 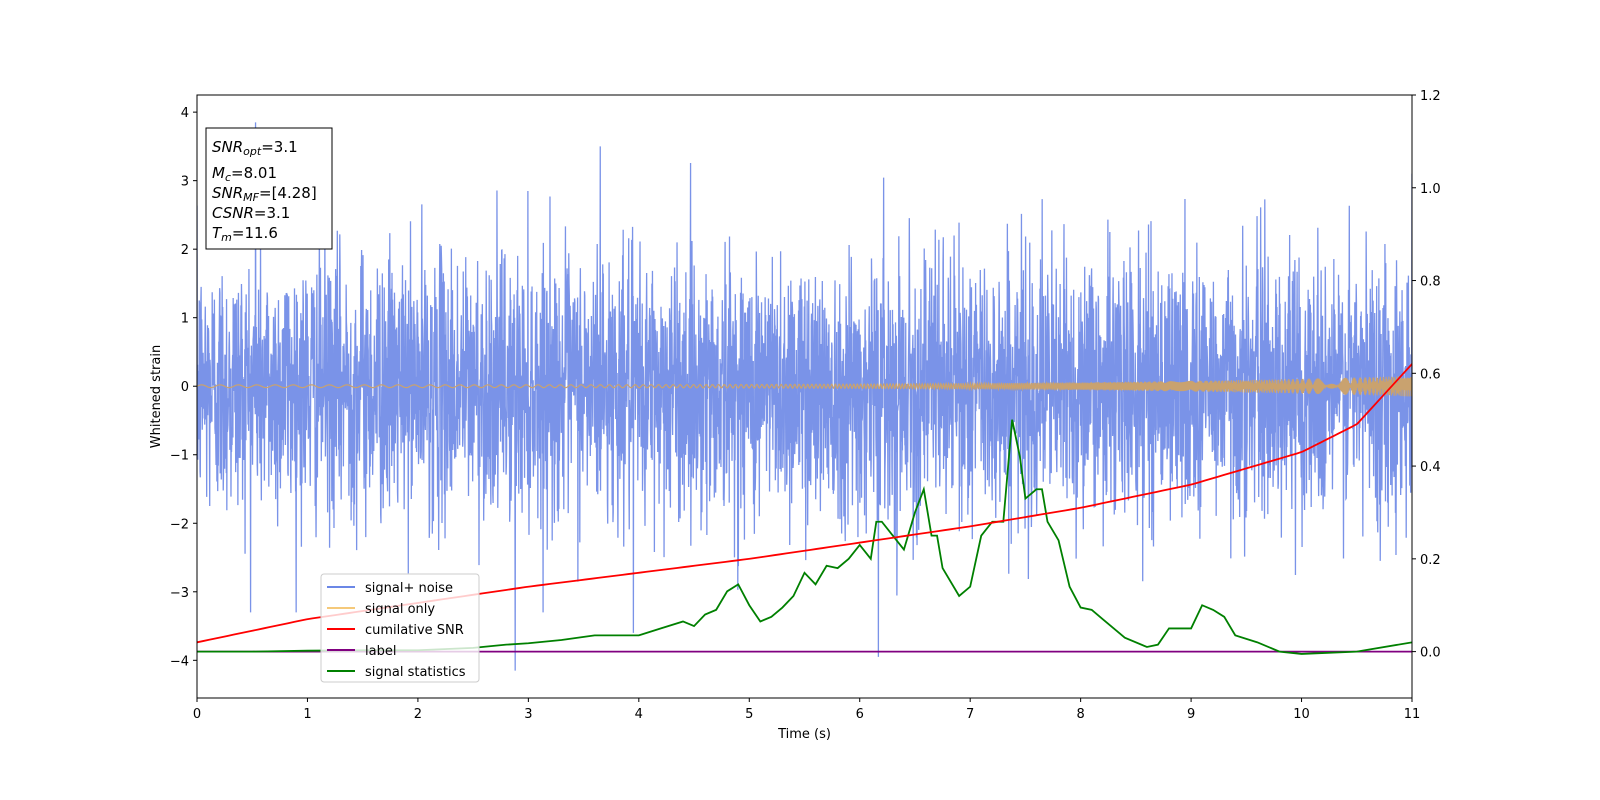 What do you see at coordinates (156, 396) in the screenshot?
I see `y-axis-label: Whitened strain` at bounding box center [156, 396].